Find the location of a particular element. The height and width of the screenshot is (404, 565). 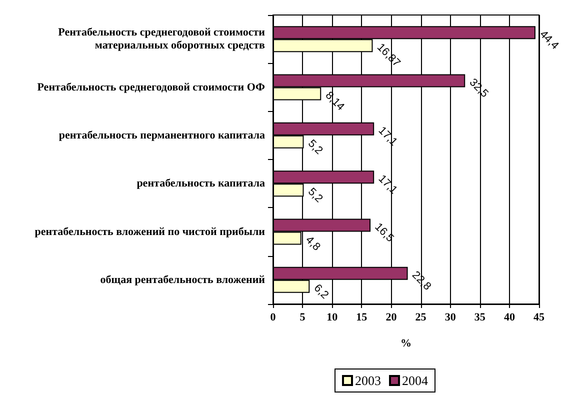

y-tick-label: рентабельность перманентного капитала is located at coordinates (162, 135).